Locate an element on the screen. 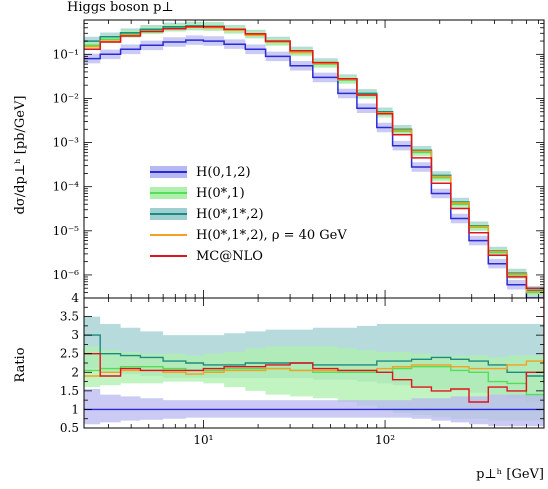 The height and width of the screenshot is (489, 548). y-tick-label: 10⁻⁵ is located at coordinates (66, 231).